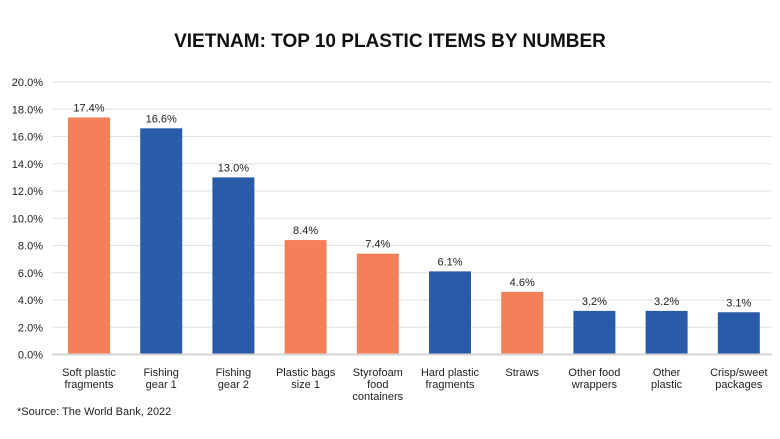 This screenshot has width=780, height=439. What do you see at coordinates (738, 303) in the screenshot?
I see `data-label: 3.1%` at bounding box center [738, 303].